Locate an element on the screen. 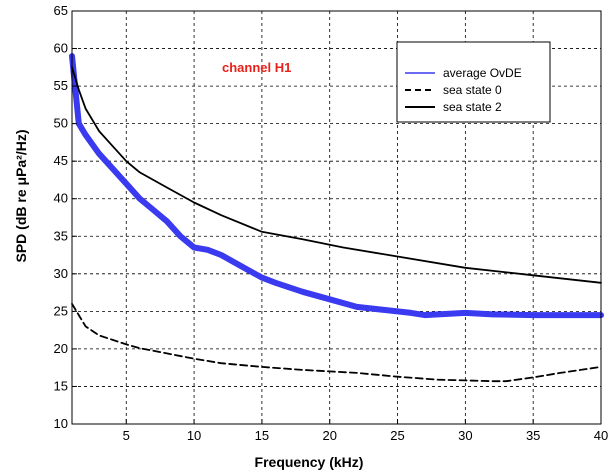 This screenshot has width=613, height=473. y-tick-label: 35 is located at coordinates (61, 235).